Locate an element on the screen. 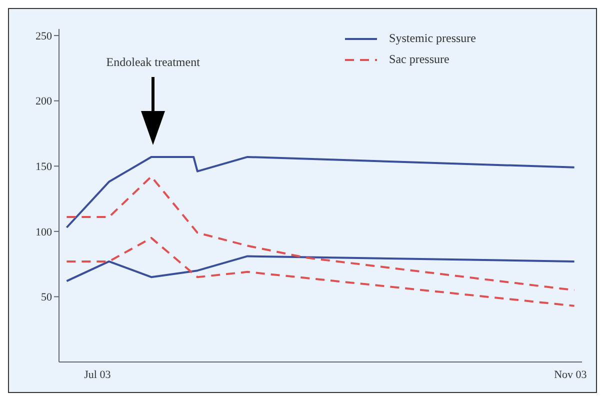 The image size is (605, 401). legend-label: Systemic pressure is located at coordinates (432, 38).